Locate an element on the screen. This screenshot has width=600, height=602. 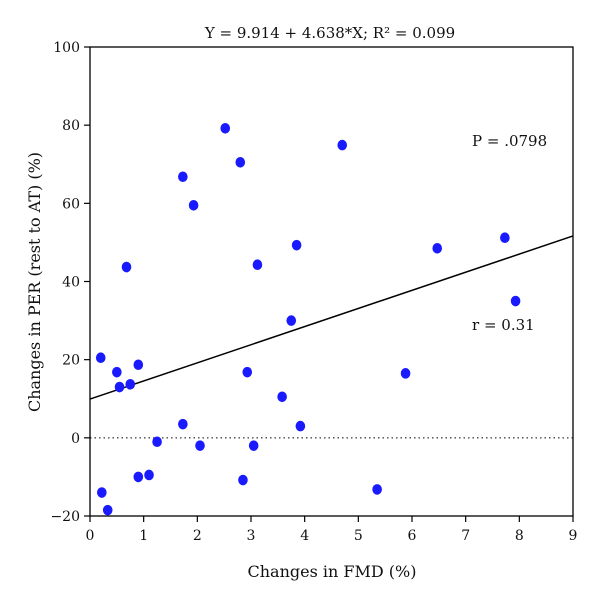
p-value-annotation: P = .0798 is located at coordinates (509, 141).